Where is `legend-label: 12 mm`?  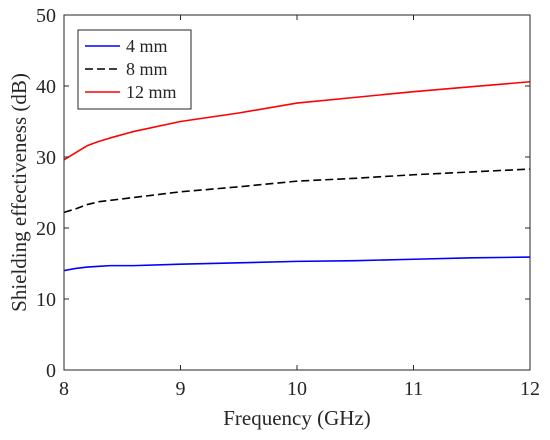
legend-label: 12 mm is located at coordinates (151, 92).